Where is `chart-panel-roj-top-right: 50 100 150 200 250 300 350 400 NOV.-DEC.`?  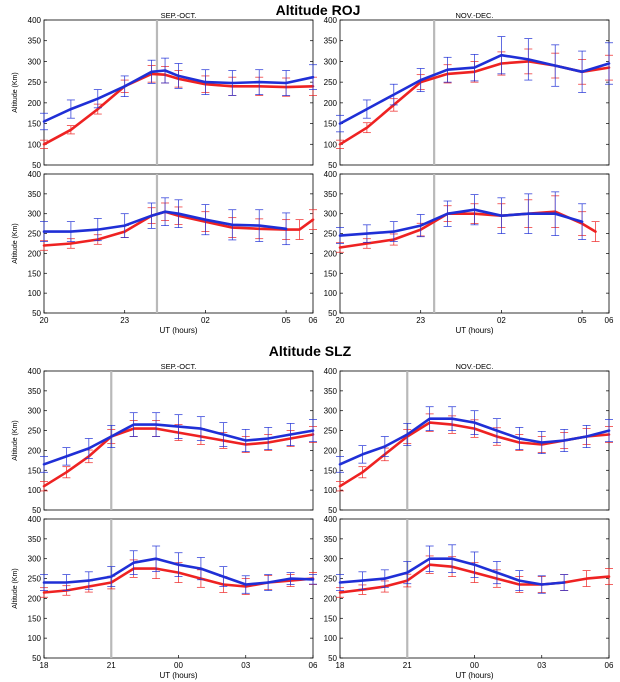 chart-panel-roj-top-right: 50 100 150 200 250 300 350 400 NOV.-DEC. is located at coordinates (468, 90).